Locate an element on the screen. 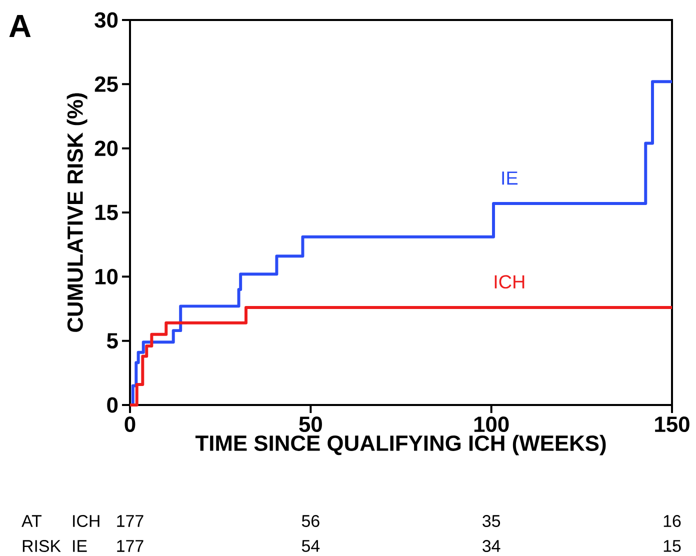 Image resolution: width=696 pixels, height=556 pixels. text: 54 is located at coordinates (311, 546).